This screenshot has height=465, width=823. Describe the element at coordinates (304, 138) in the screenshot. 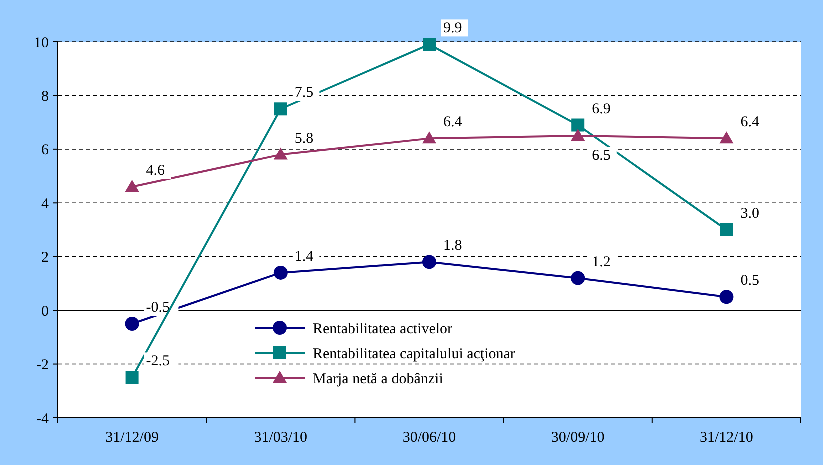

I see `data-label: 5.8` at that location.